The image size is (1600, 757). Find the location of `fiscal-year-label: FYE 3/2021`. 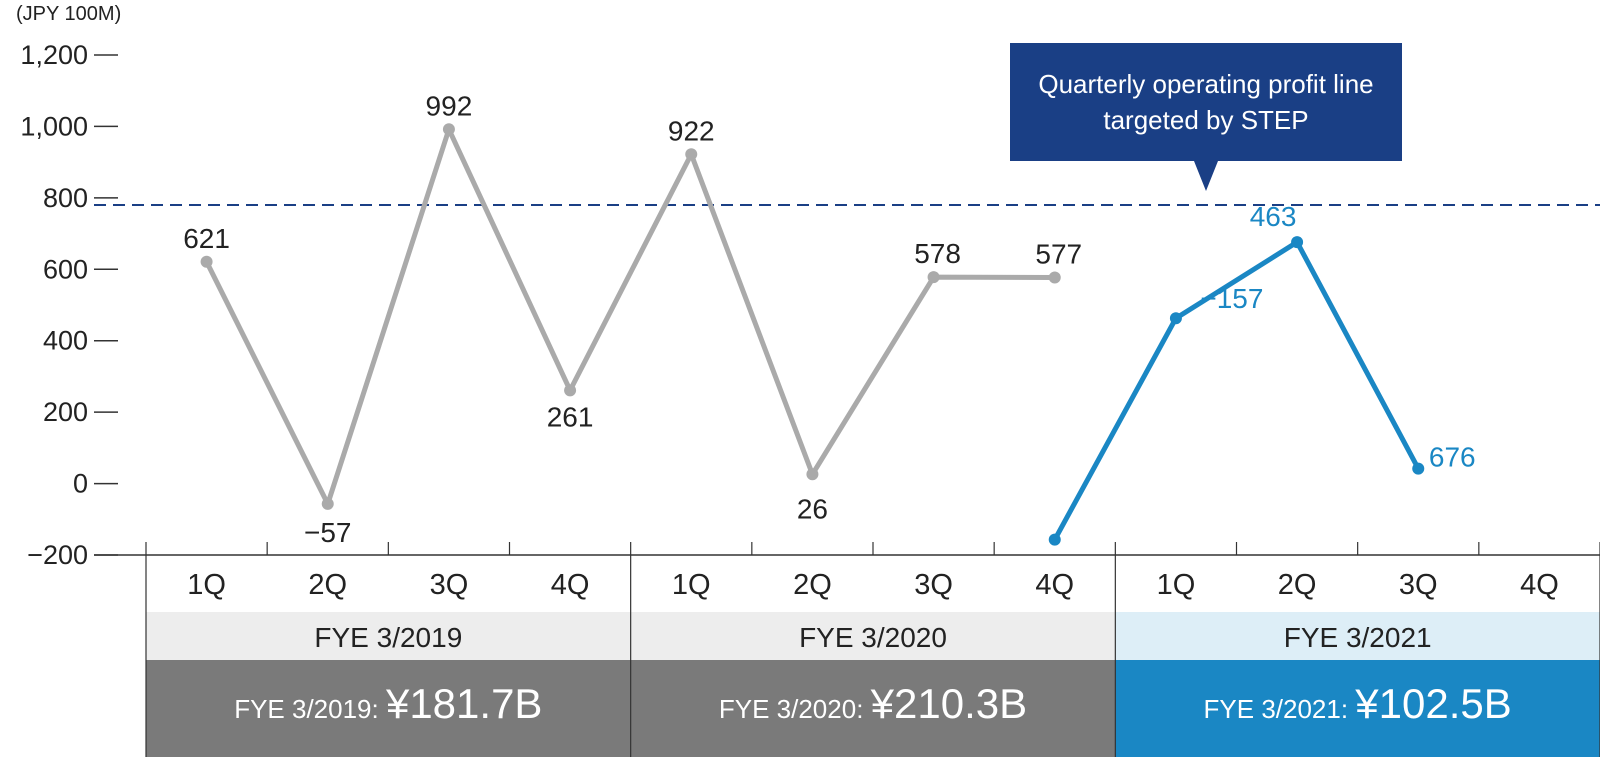

fiscal-year-label: FYE 3/2021 is located at coordinates (1358, 637).